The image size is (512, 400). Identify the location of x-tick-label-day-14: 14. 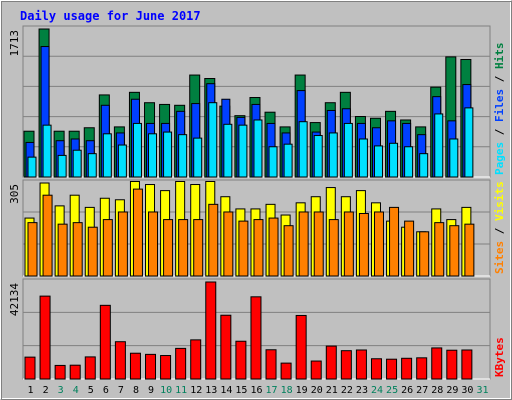
(226, 390).